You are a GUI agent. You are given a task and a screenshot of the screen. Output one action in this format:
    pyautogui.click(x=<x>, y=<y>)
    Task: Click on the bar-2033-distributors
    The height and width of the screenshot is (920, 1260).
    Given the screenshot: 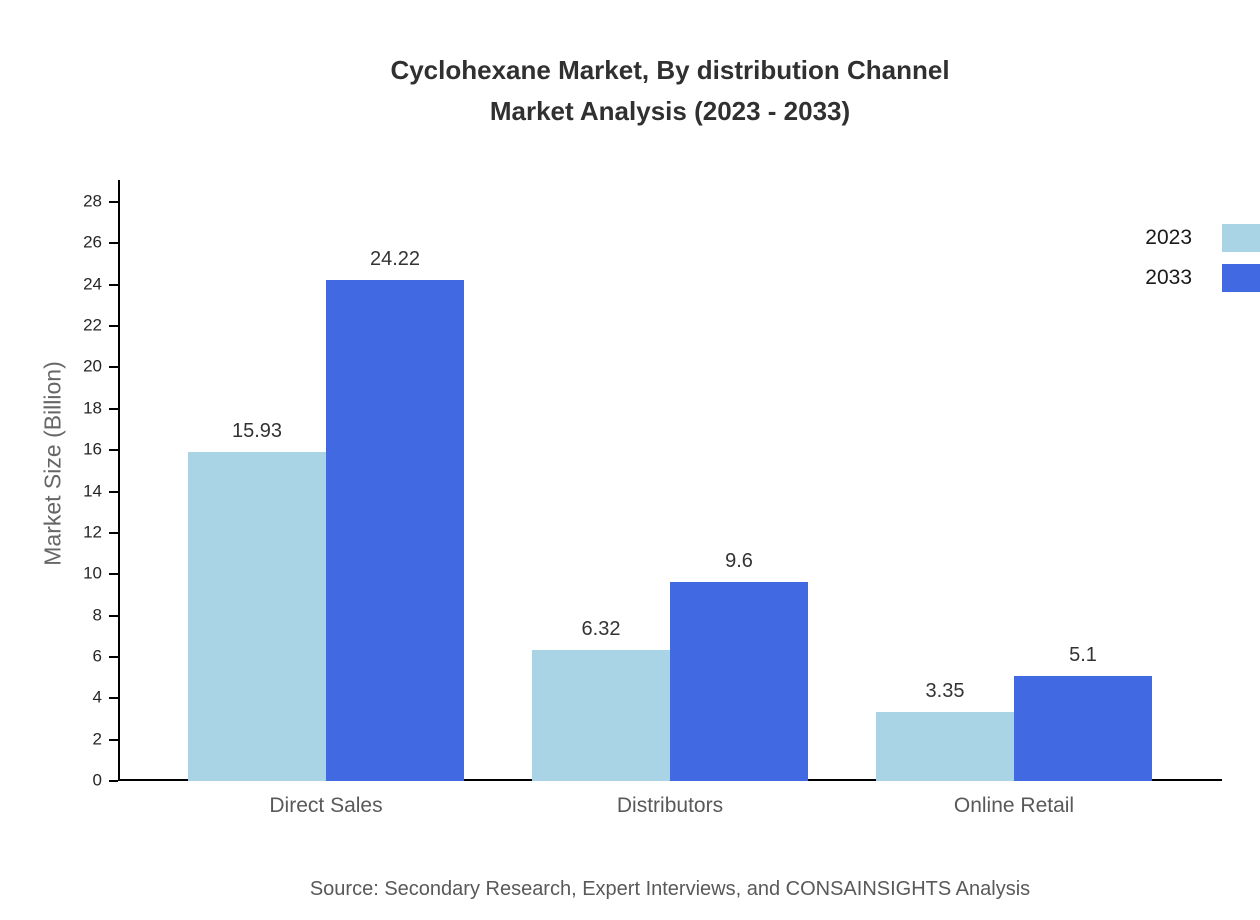 What is the action you would take?
    pyautogui.click(x=739, y=681)
    